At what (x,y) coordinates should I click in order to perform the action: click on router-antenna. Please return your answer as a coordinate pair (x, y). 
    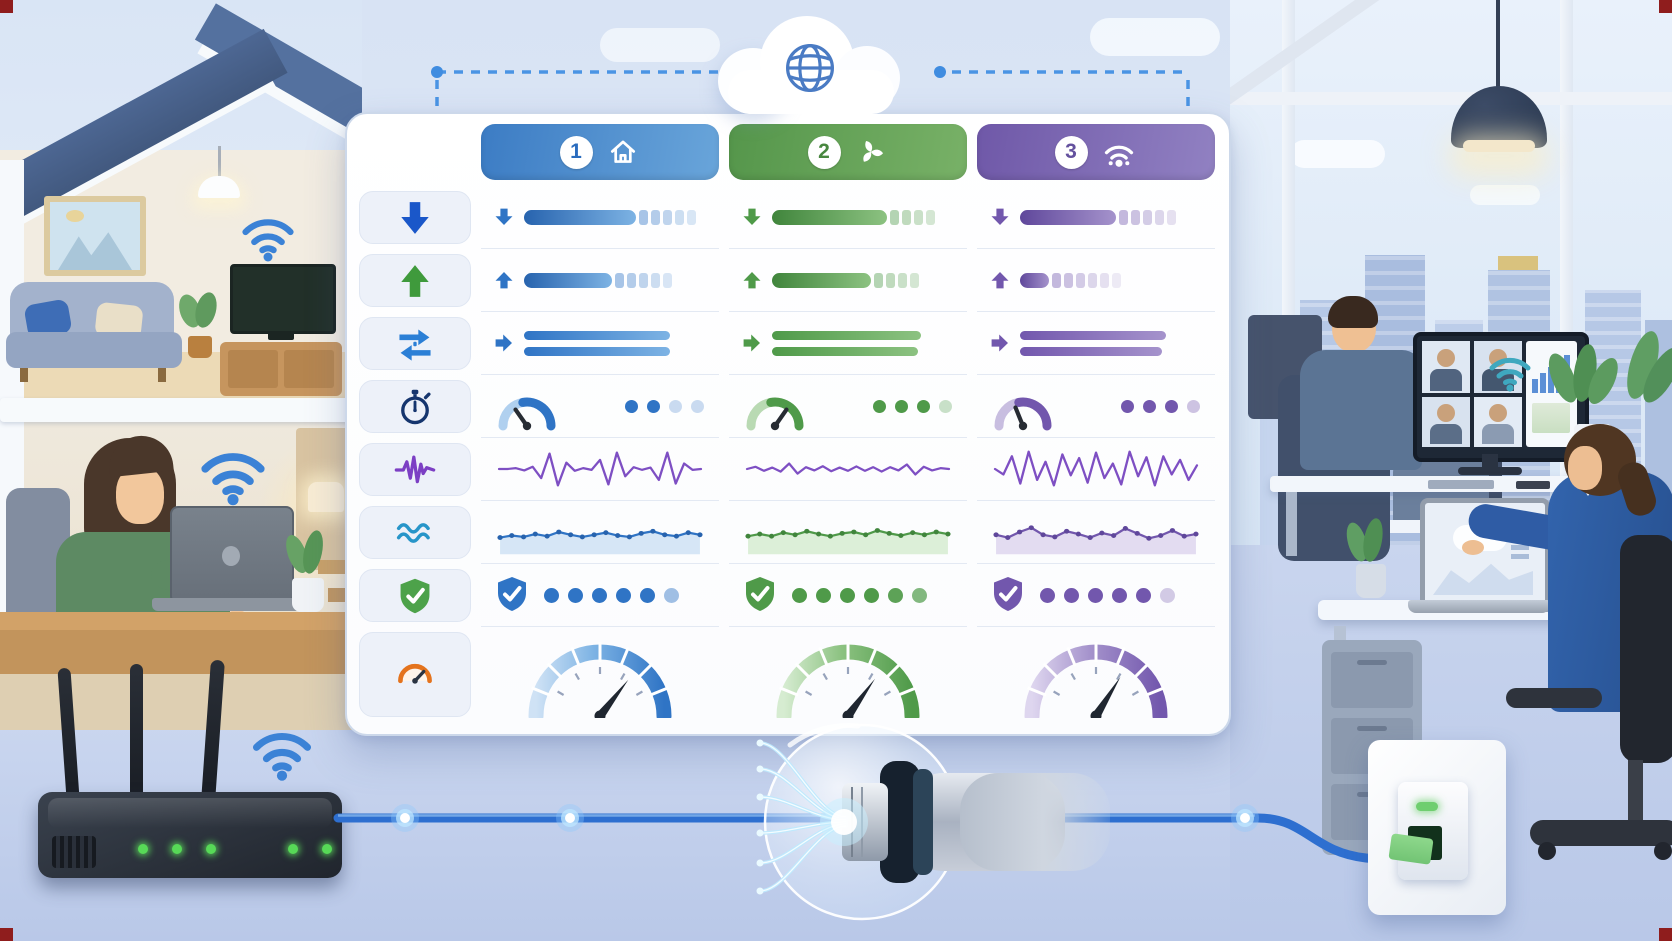
    Looking at the image, I should click on (136, 733).